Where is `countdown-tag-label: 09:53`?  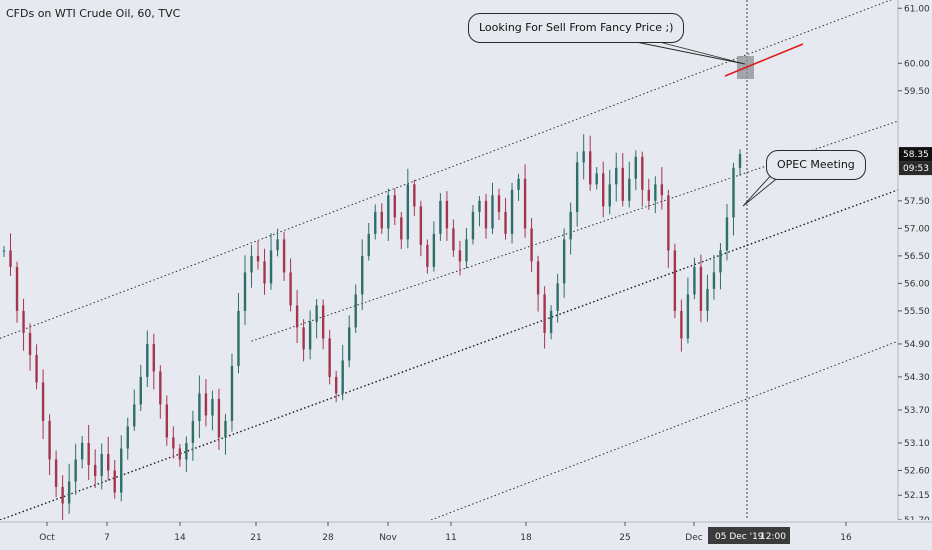
countdown-tag-label: 09:53 is located at coordinates (916, 169).